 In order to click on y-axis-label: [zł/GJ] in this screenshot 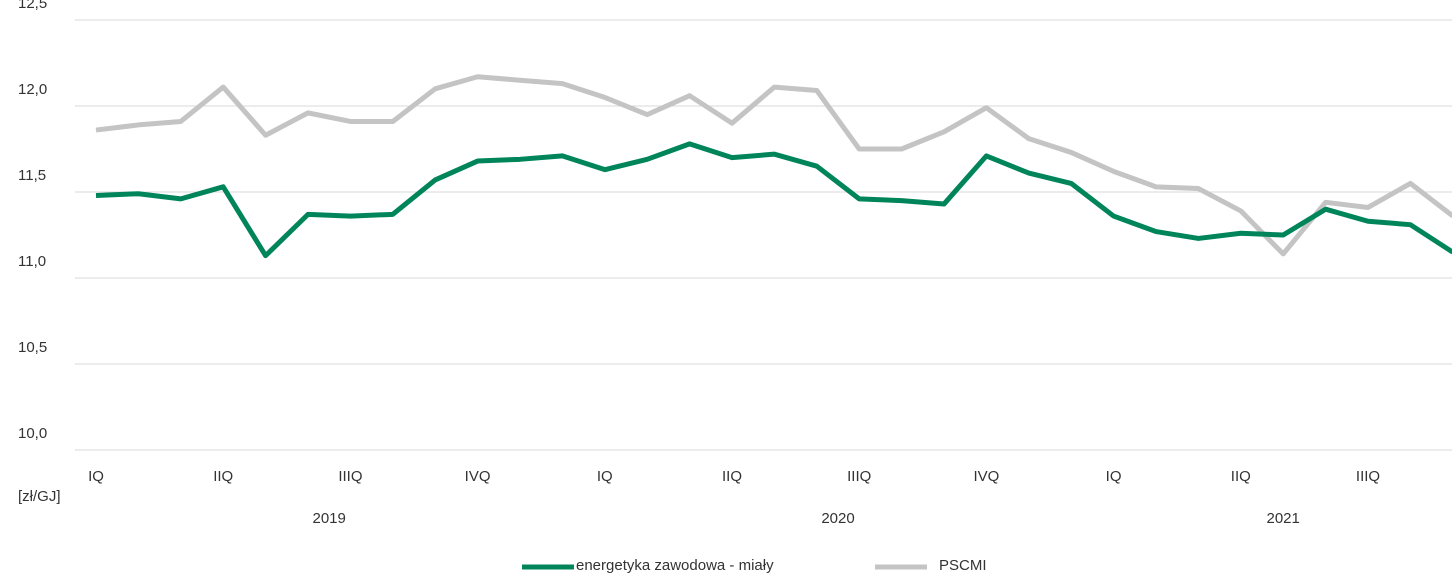, I will do `click(39, 496)`.